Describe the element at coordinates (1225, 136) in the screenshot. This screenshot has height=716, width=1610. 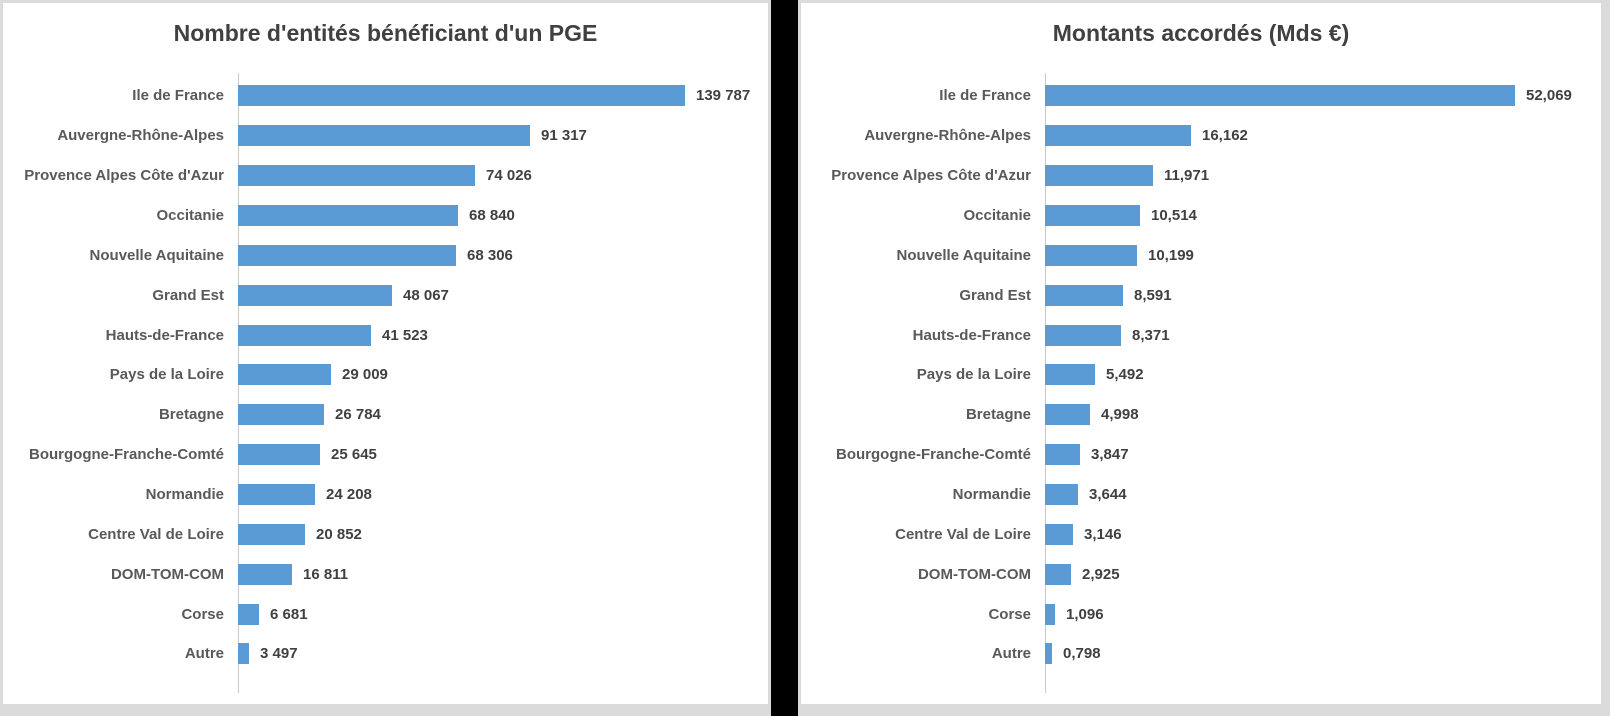
I see `value-label: 16,162` at that location.